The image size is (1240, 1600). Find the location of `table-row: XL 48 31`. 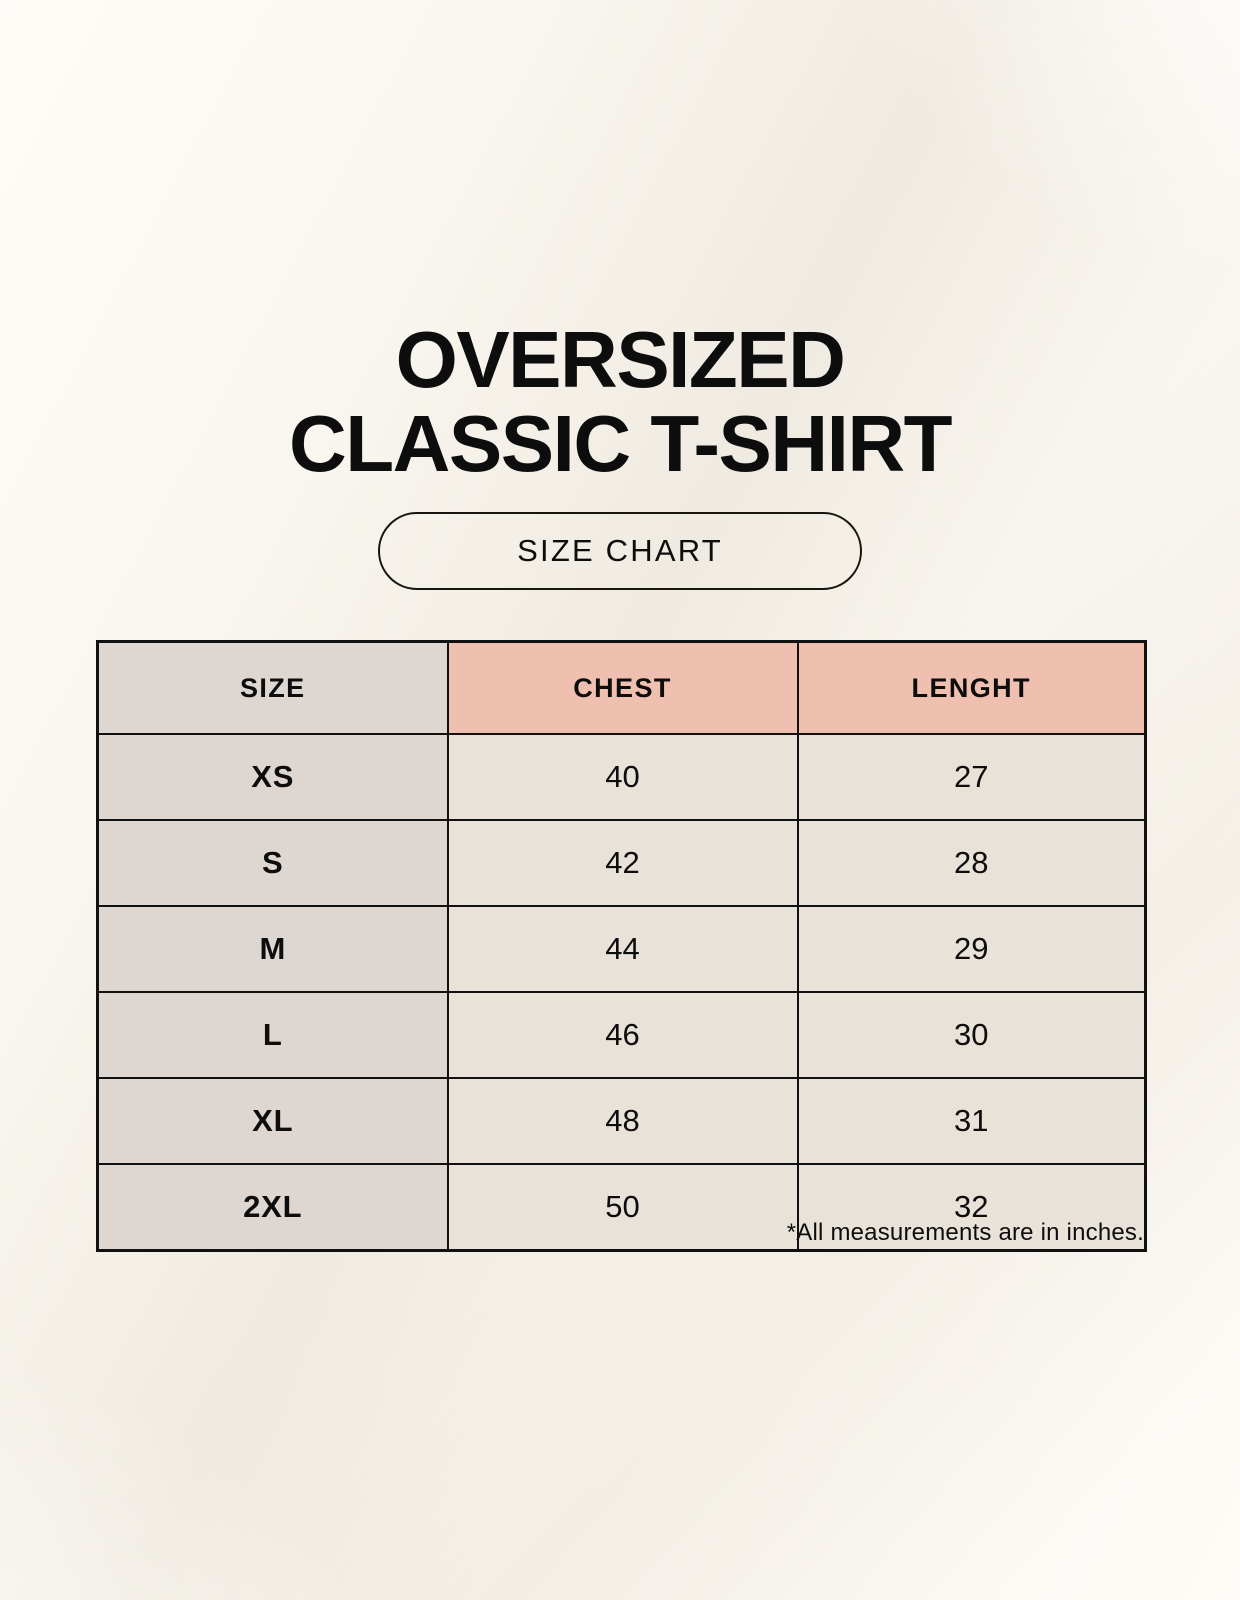

table-row: XL 48 31 is located at coordinates (621, 1121).